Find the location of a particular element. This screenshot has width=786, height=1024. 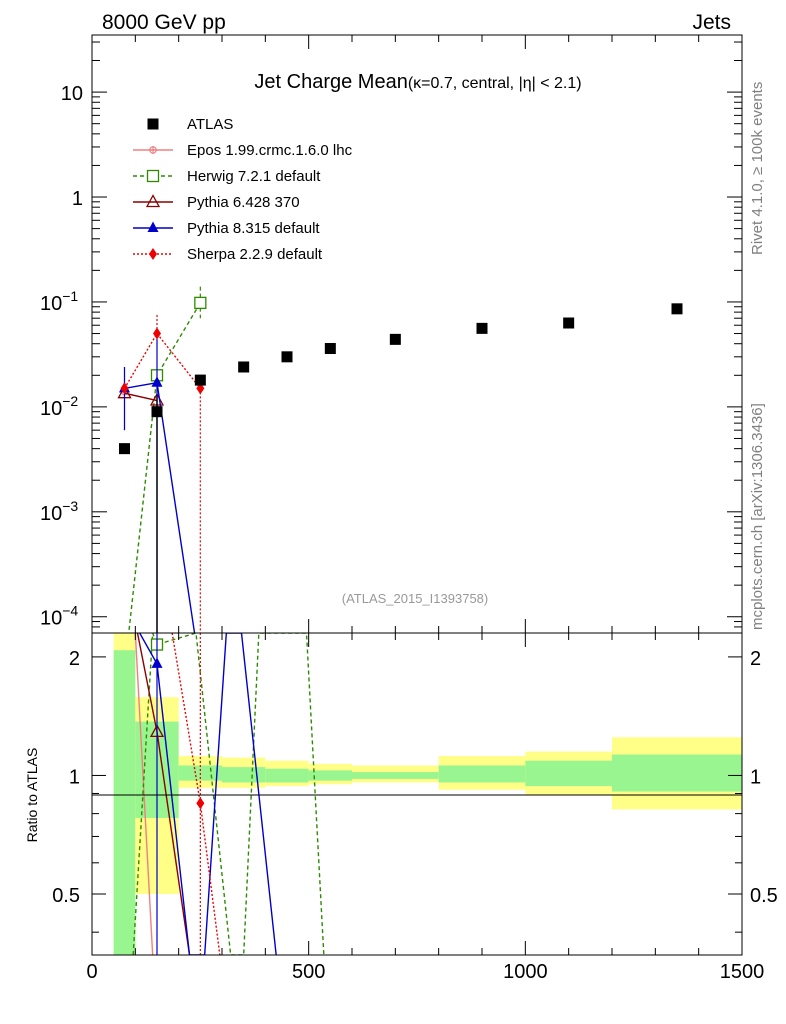

ratio-clipped is located at coordinates (228, 794).